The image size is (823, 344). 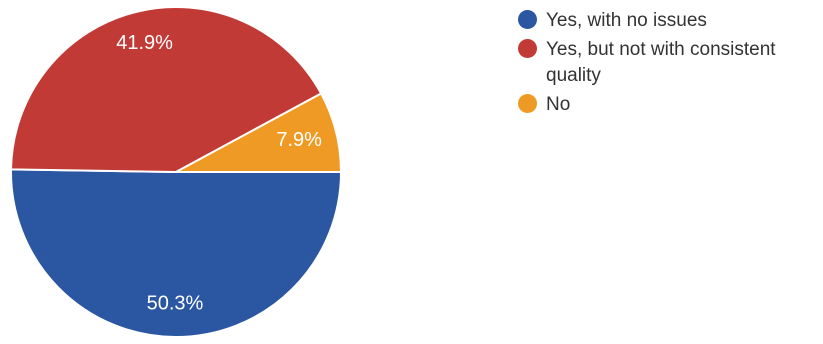 I want to click on slice-label: 50.3%, so click(x=175, y=303).